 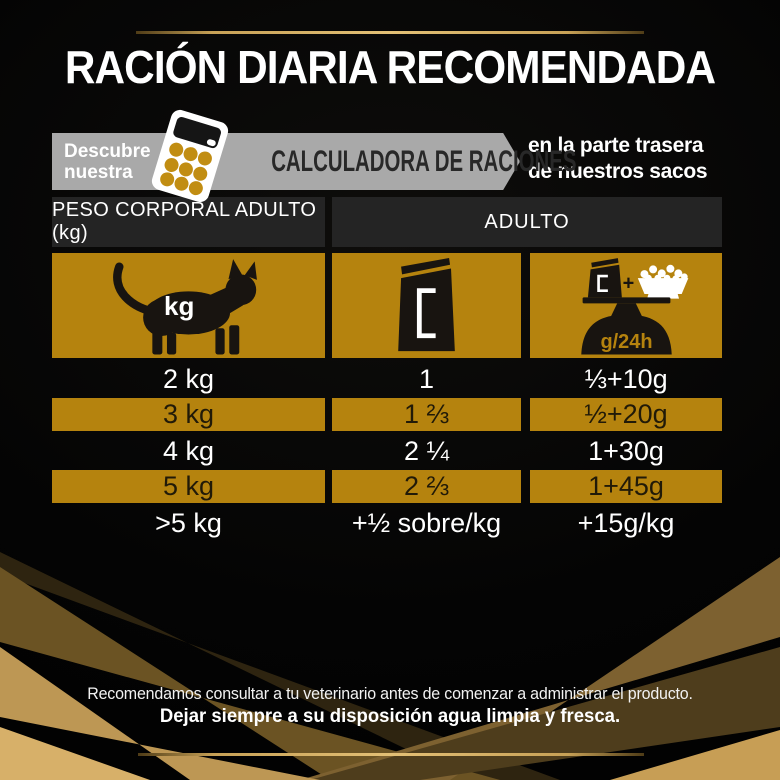 I want to click on grams-cell: 1+30g, so click(x=626, y=450).